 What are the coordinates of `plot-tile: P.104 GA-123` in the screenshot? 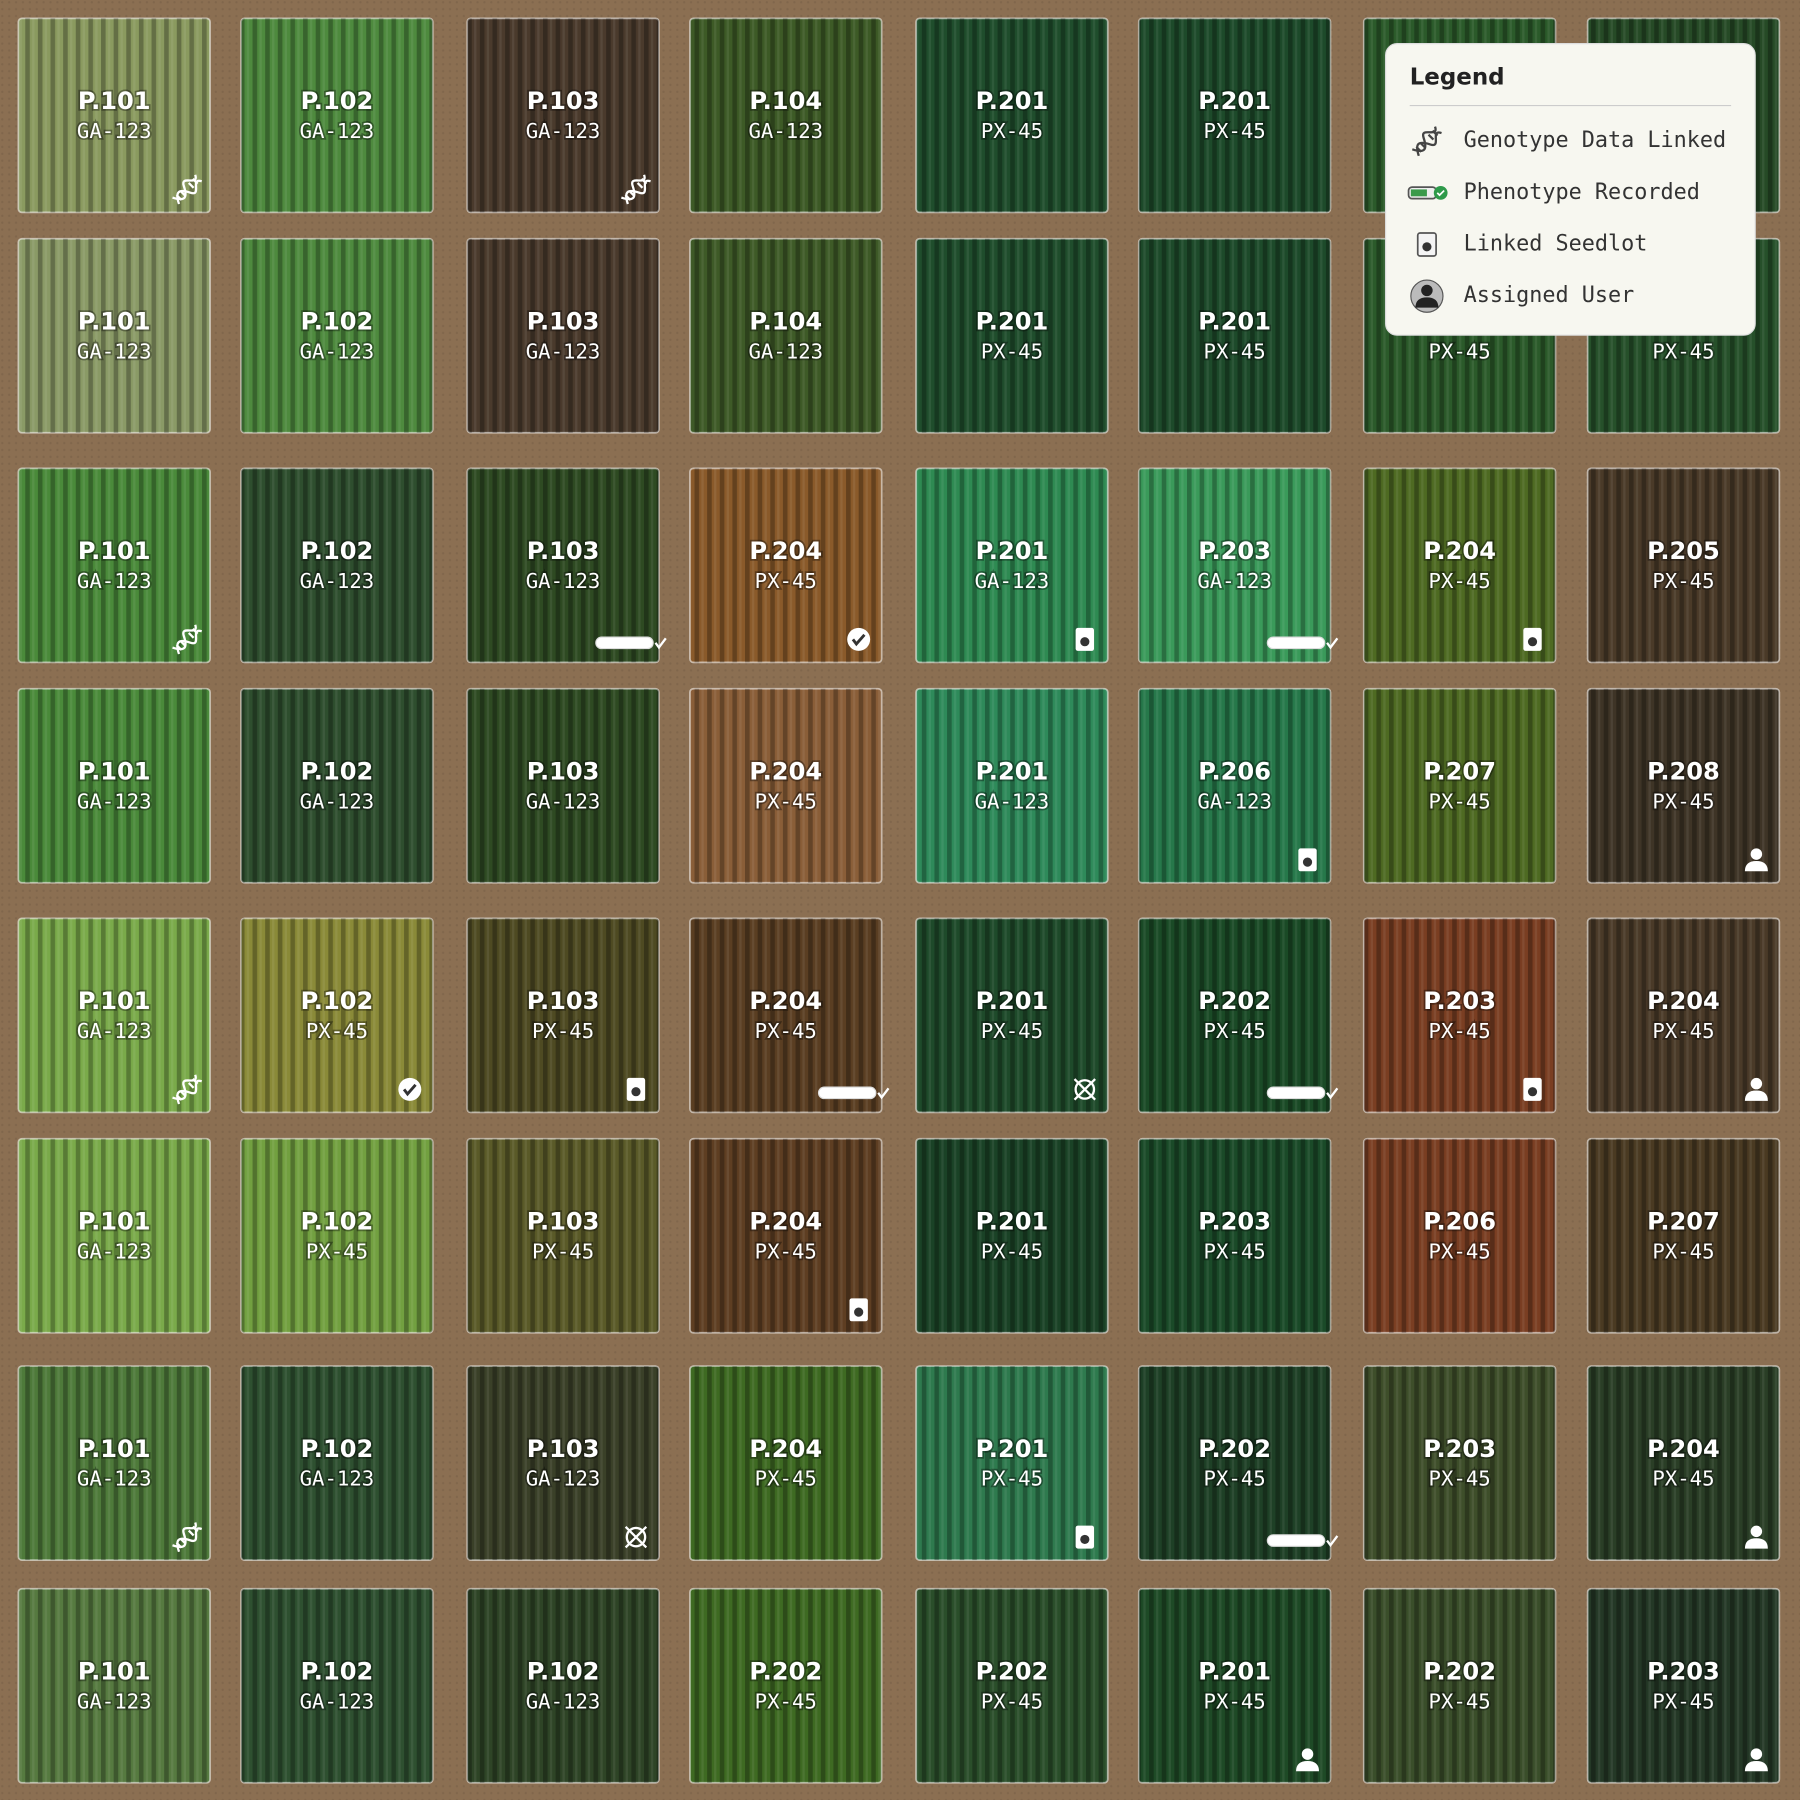 It's located at (786, 115).